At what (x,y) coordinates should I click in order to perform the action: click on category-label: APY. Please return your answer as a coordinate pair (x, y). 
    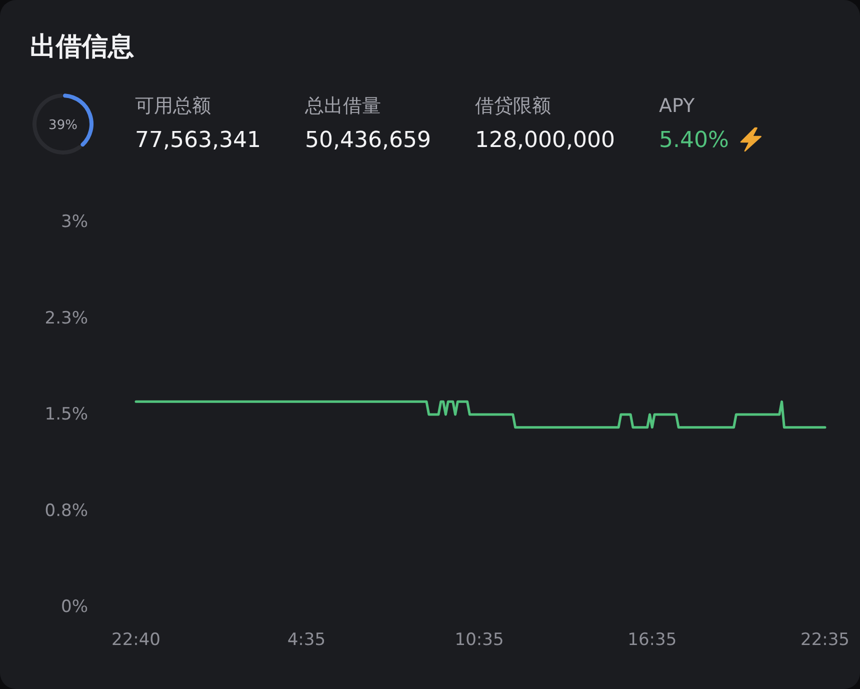
    Looking at the image, I should click on (677, 106).